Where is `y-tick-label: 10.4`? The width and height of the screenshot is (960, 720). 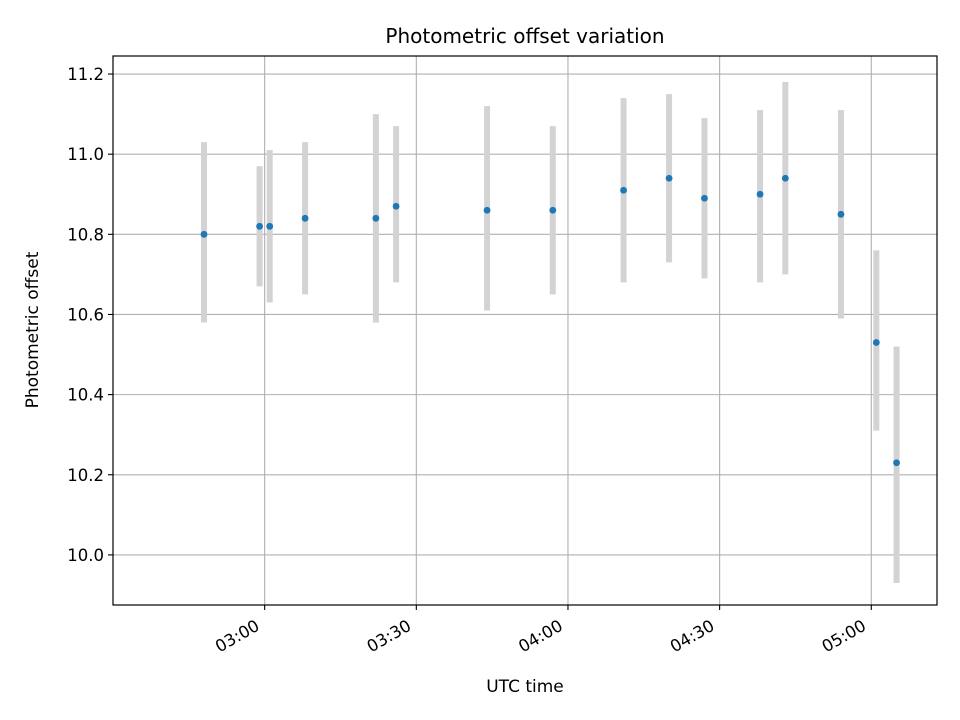
y-tick-label: 10.4 is located at coordinates (85, 395).